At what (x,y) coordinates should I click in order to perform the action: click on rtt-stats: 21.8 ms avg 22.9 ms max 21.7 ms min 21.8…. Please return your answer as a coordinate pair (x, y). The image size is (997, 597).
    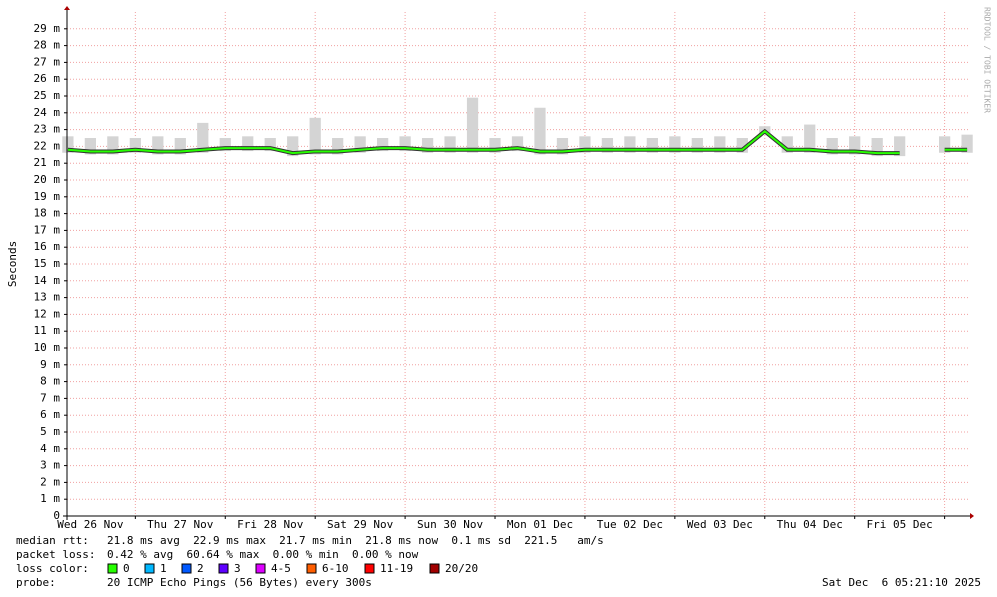
    Looking at the image, I should click on (355, 540).